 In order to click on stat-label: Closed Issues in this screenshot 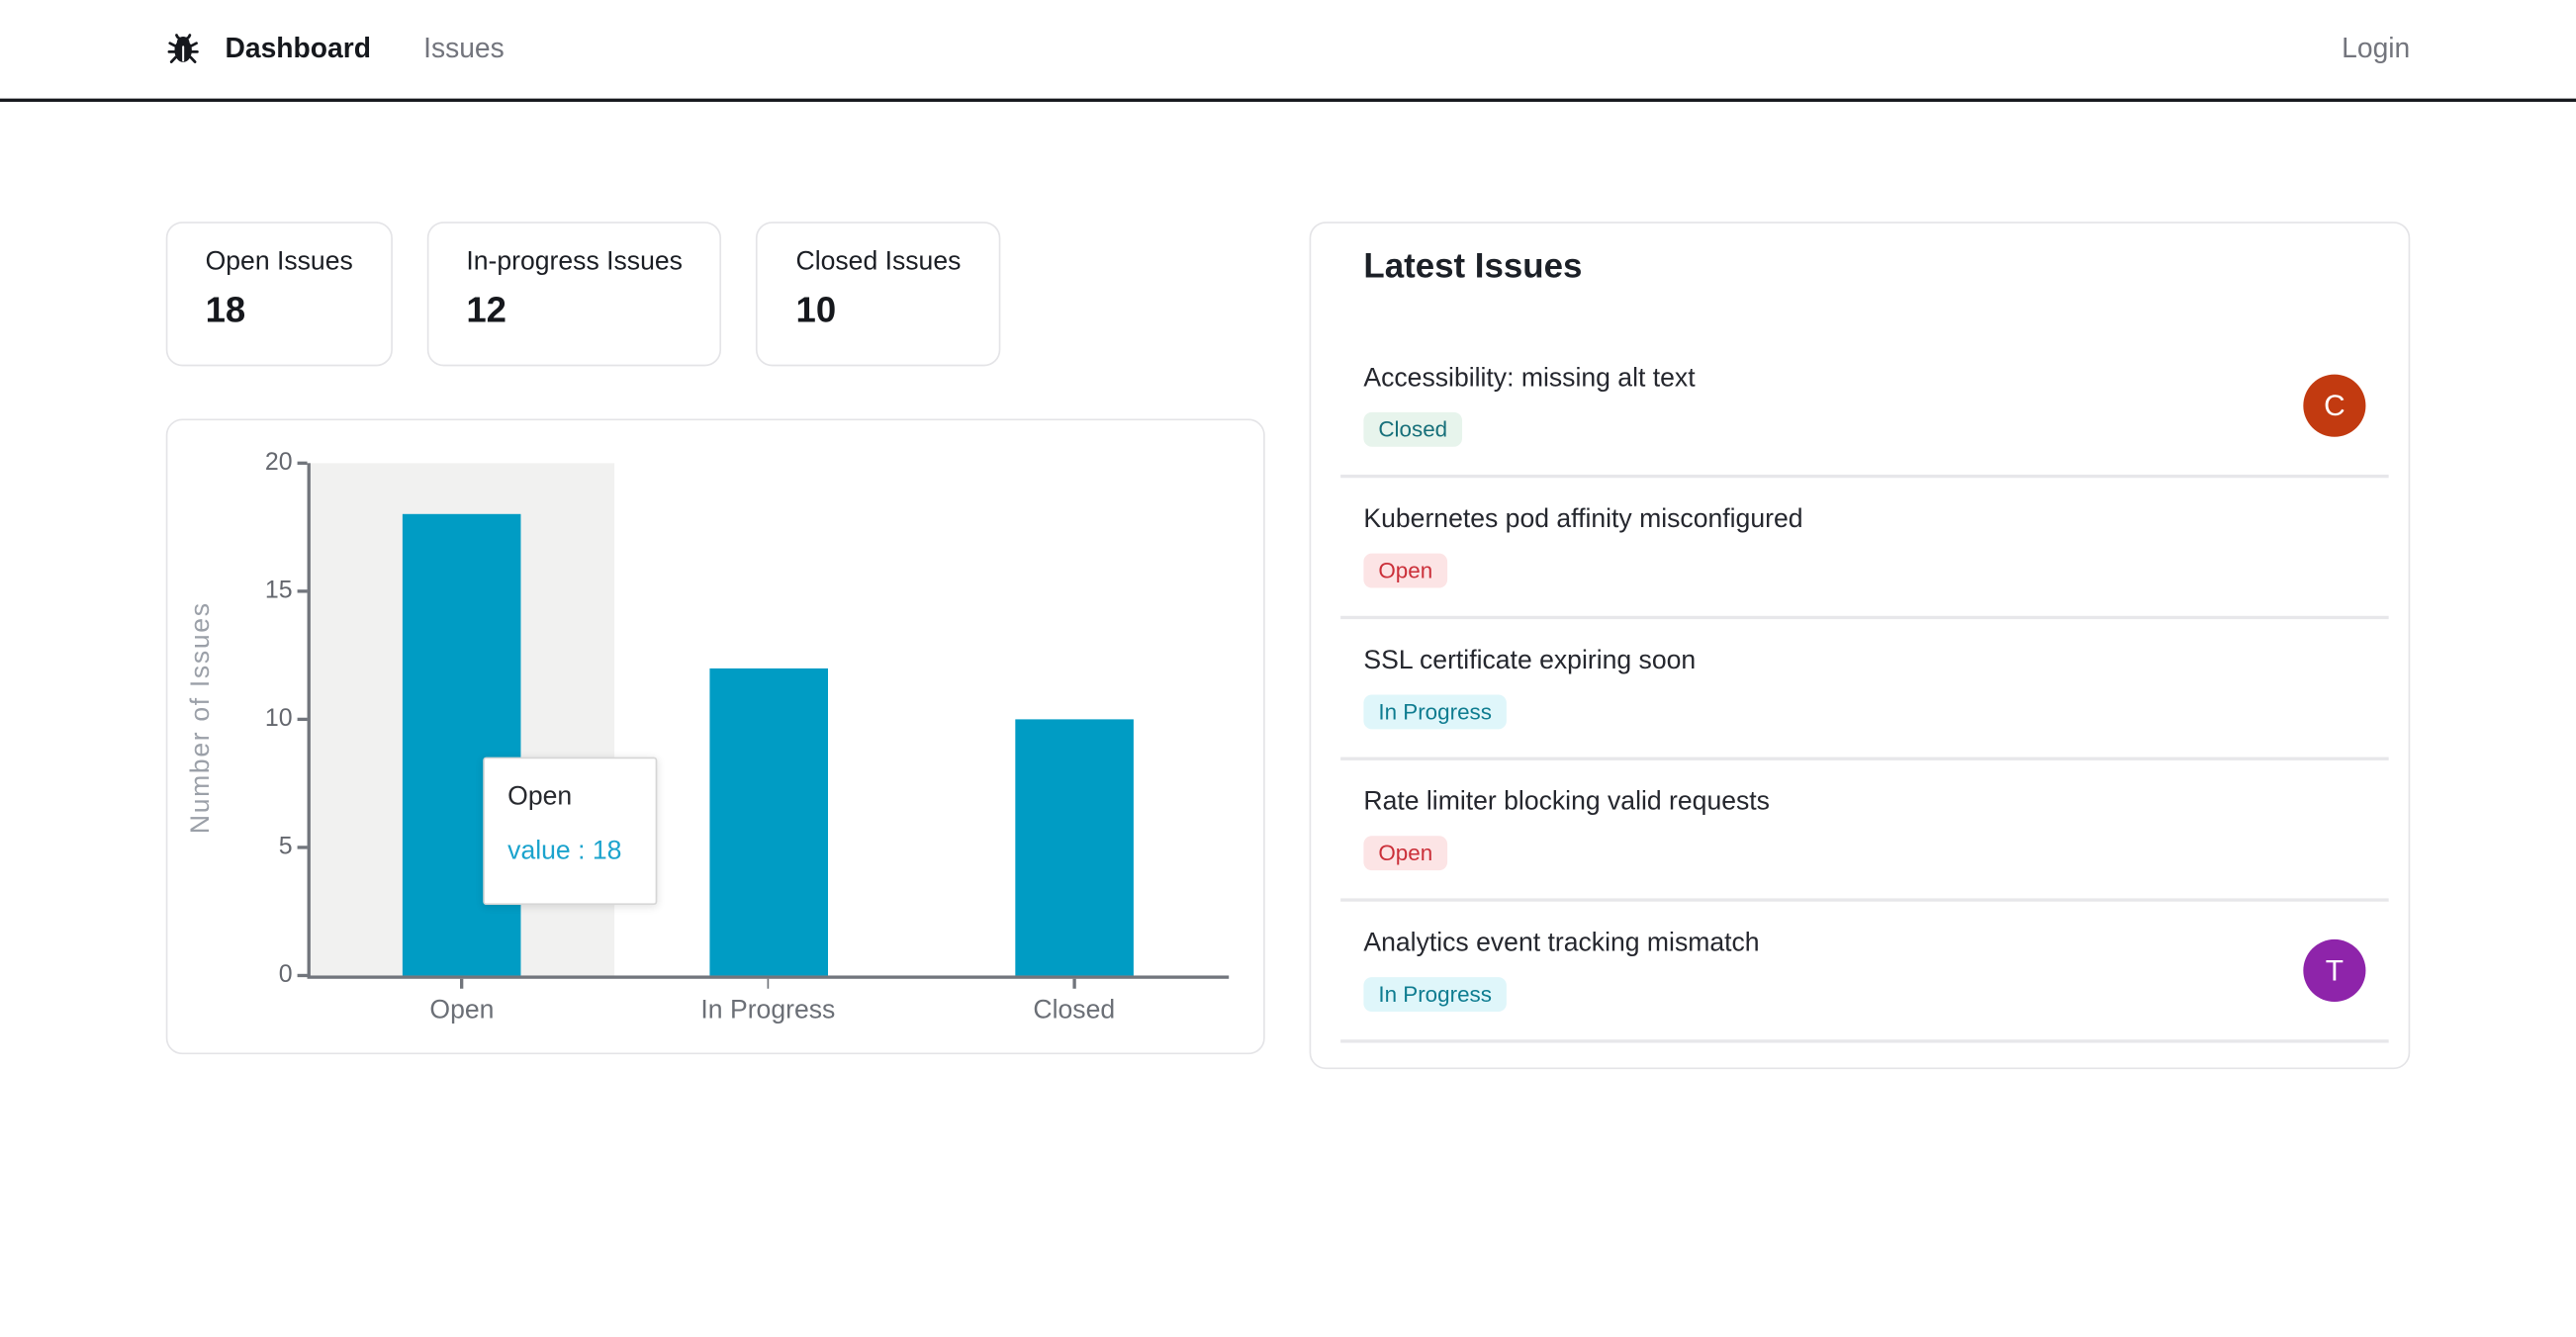, I will do `click(878, 261)`.